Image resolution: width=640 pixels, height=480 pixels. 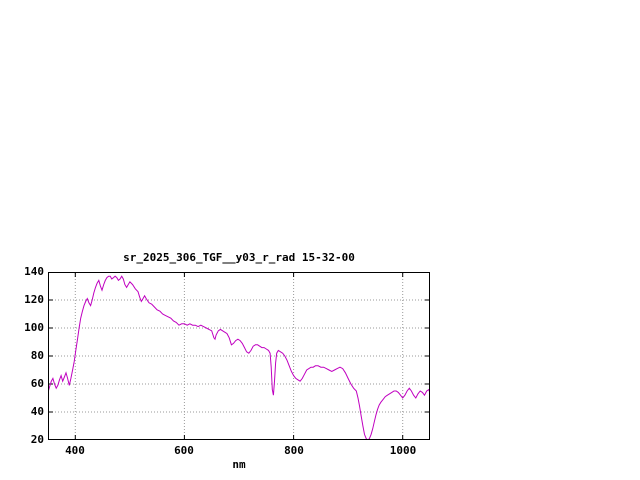 I want to click on y-tick-label: 120, so click(x=34, y=299).